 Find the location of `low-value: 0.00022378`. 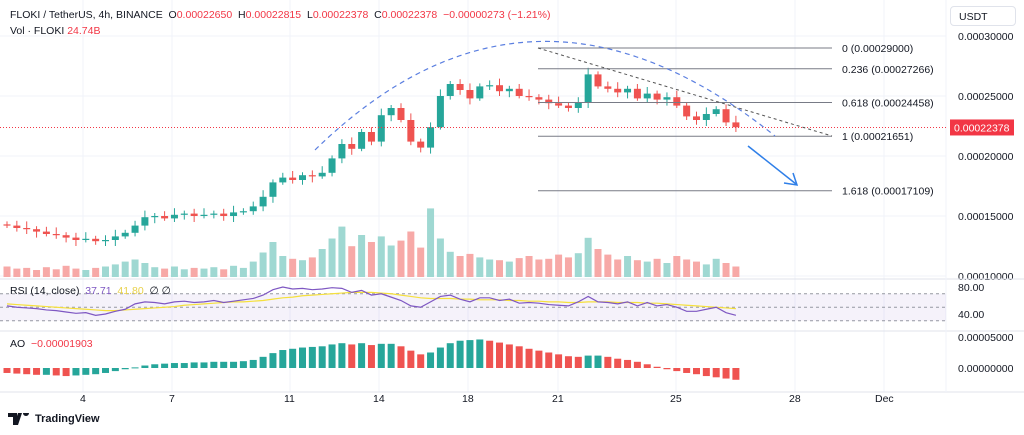

low-value: 0.00022378 is located at coordinates (340, 15).